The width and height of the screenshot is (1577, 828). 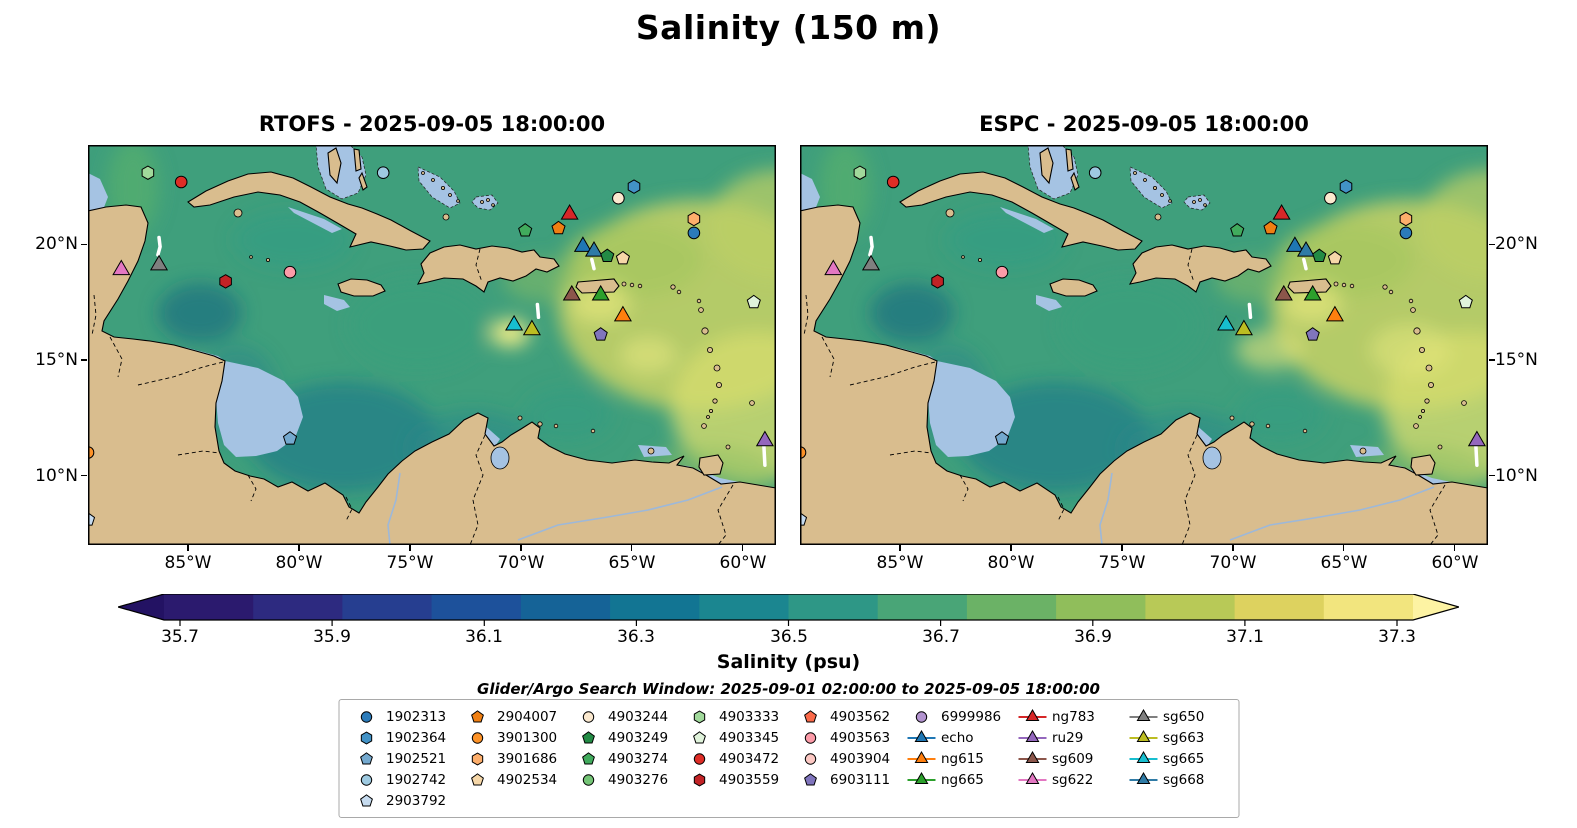 I want to click on legend-item: 3901300, so click(x=511, y=737).